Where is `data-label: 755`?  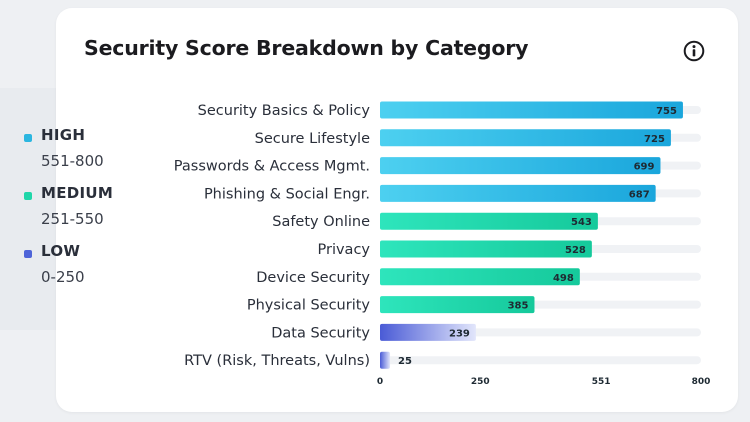 data-label: 755 is located at coordinates (666, 111).